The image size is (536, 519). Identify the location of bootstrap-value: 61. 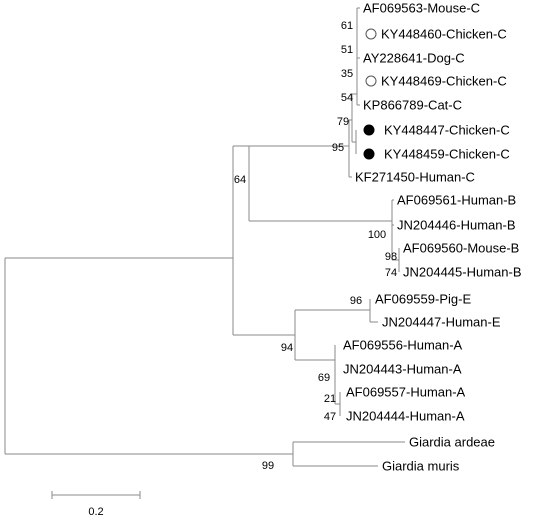
(347, 26).